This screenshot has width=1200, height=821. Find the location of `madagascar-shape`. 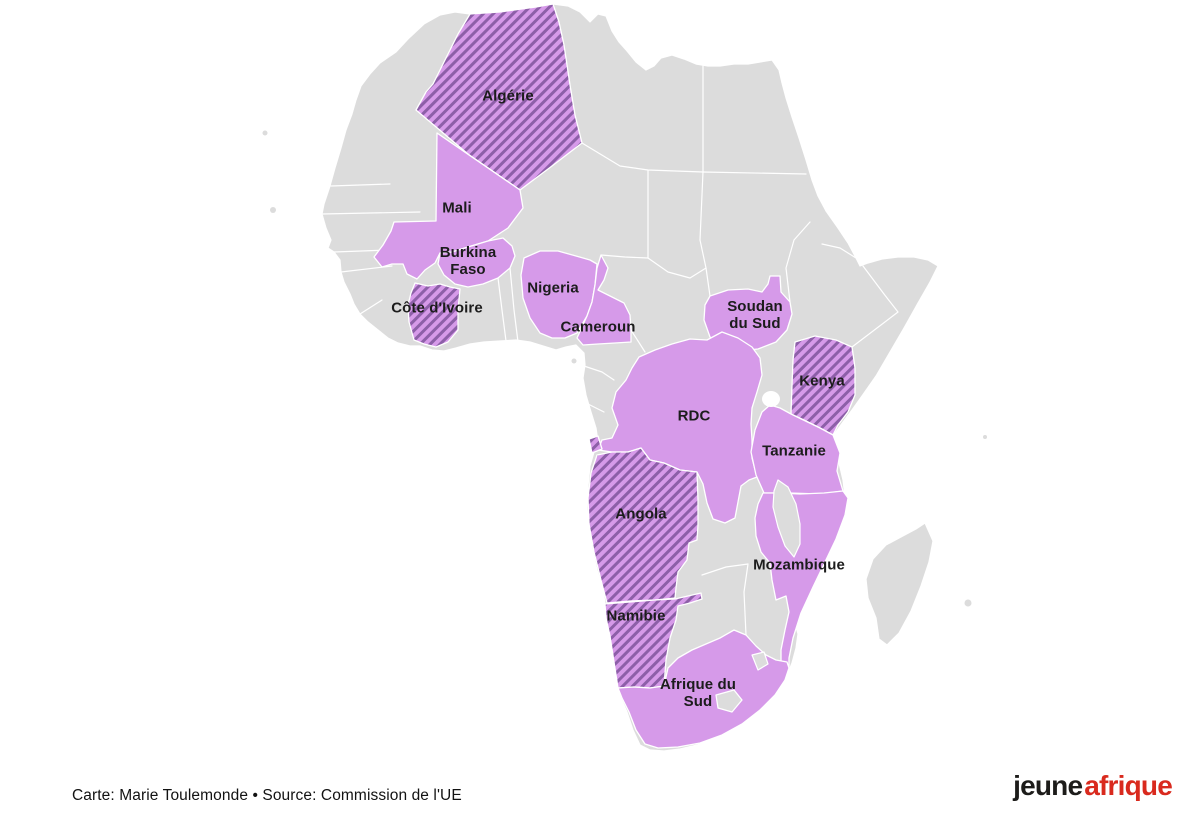

madagascar-shape is located at coordinates (899, 584).